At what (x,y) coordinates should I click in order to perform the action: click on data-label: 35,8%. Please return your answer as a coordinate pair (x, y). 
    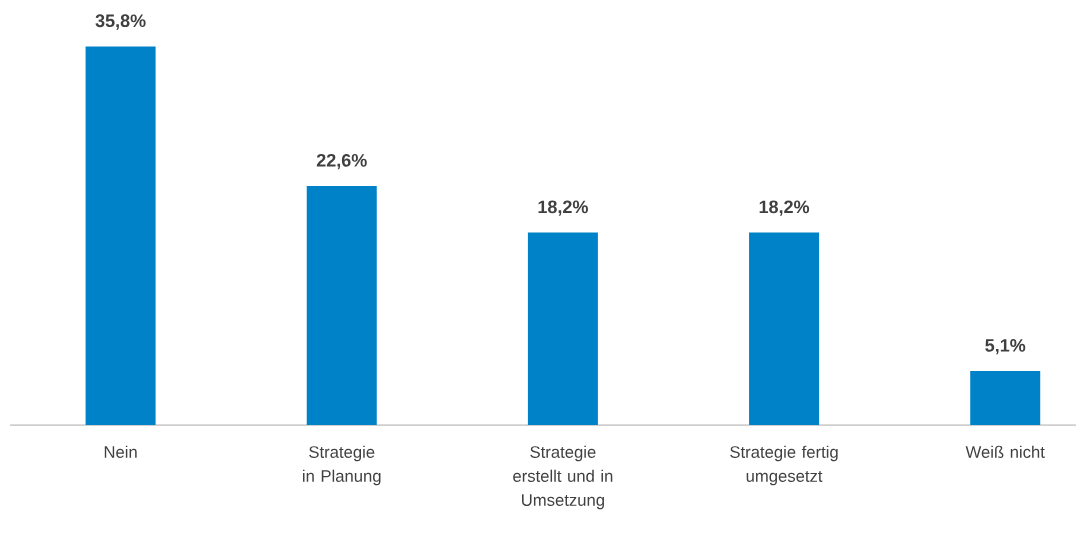
    Looking at the image, I should click on (120, 22).